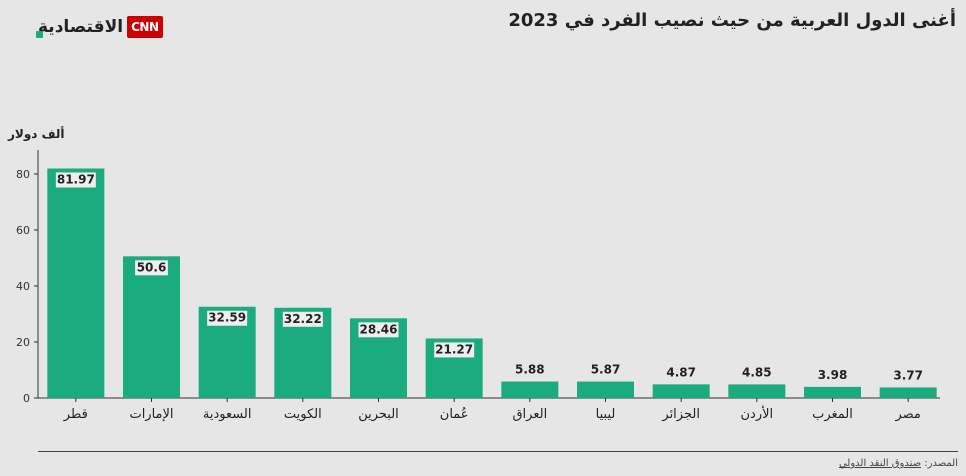  Describe the element at coordinates (23, 286) in the screenshot. I see `y-tick-label: 40` at that location.